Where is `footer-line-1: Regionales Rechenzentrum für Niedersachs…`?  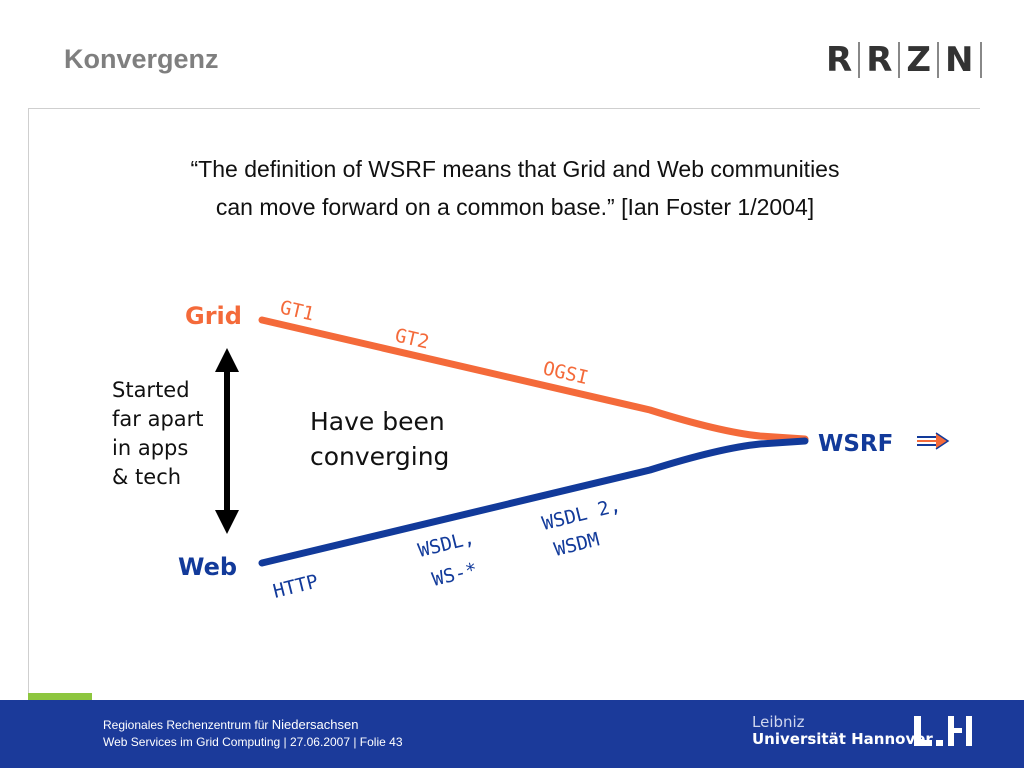 footer-line-1: Regionales Rechenzentrum für Niedersachs… is located at coordinates (253, 725).